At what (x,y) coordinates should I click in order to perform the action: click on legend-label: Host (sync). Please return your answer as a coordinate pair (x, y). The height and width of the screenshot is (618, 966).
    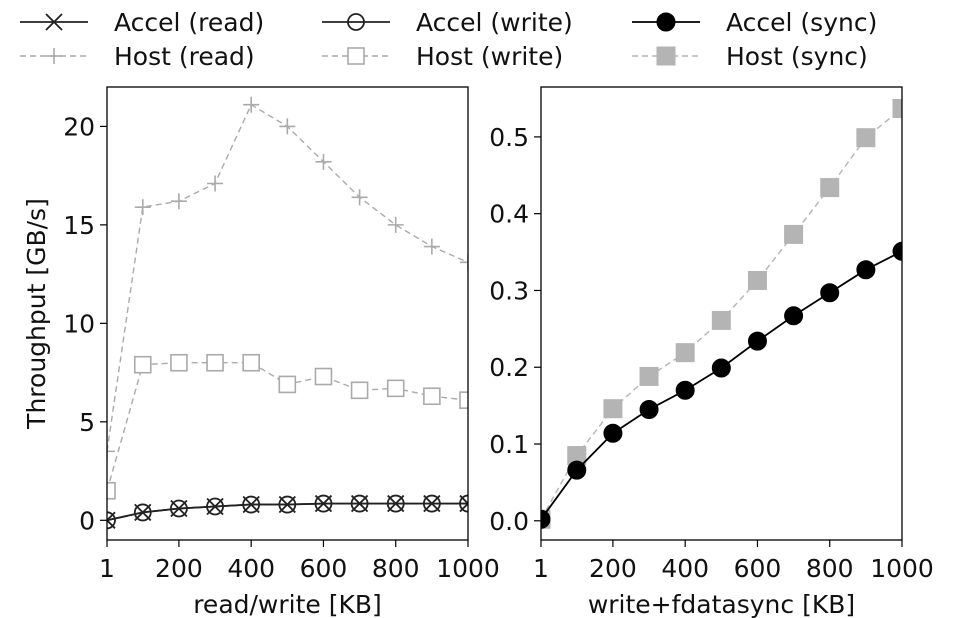
    Looking at the image, I should click on (797, 56).